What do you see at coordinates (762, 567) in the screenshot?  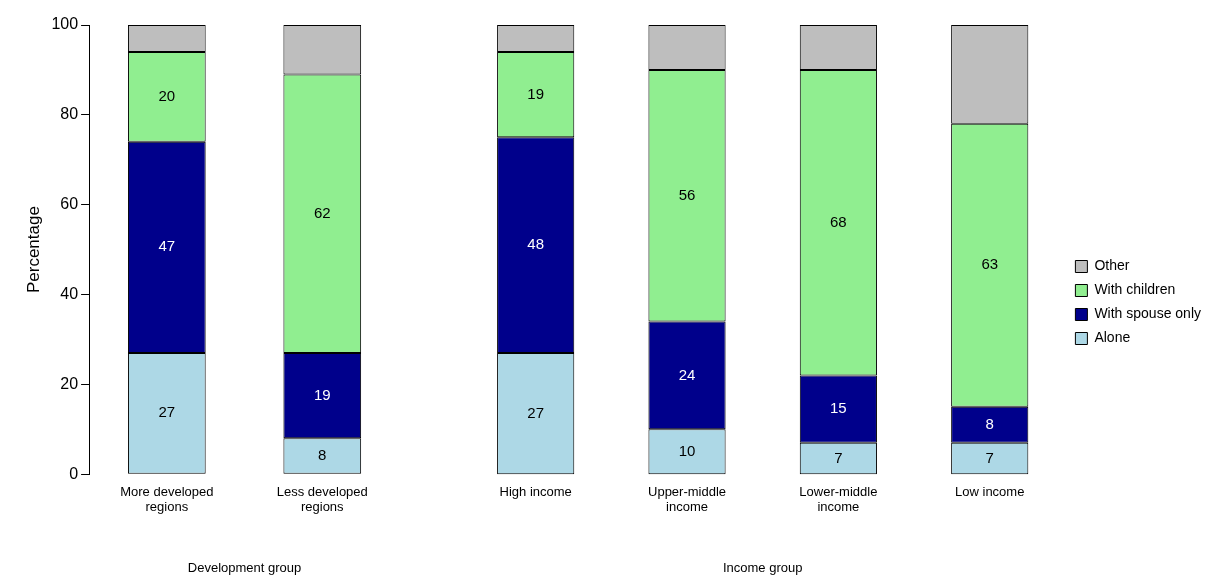 I see `x-axis-title: Income group` at bounding box center [762, 567].